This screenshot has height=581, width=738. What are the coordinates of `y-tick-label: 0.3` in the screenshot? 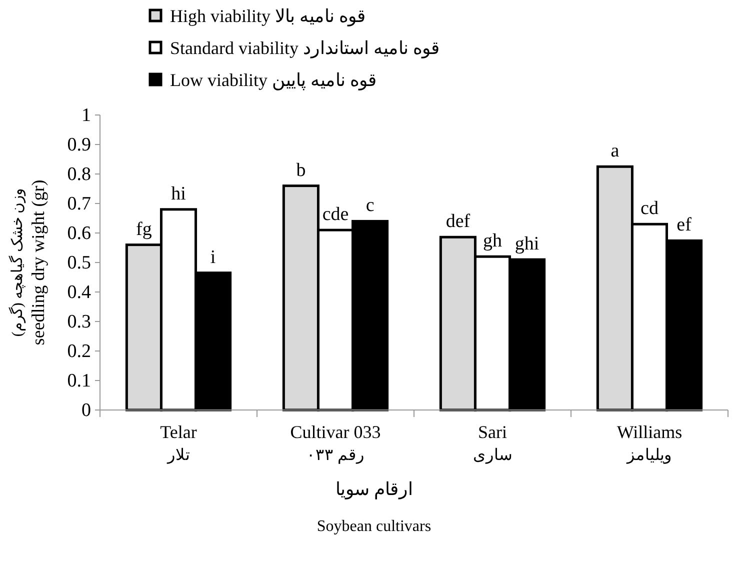 It's located at (79, 322).